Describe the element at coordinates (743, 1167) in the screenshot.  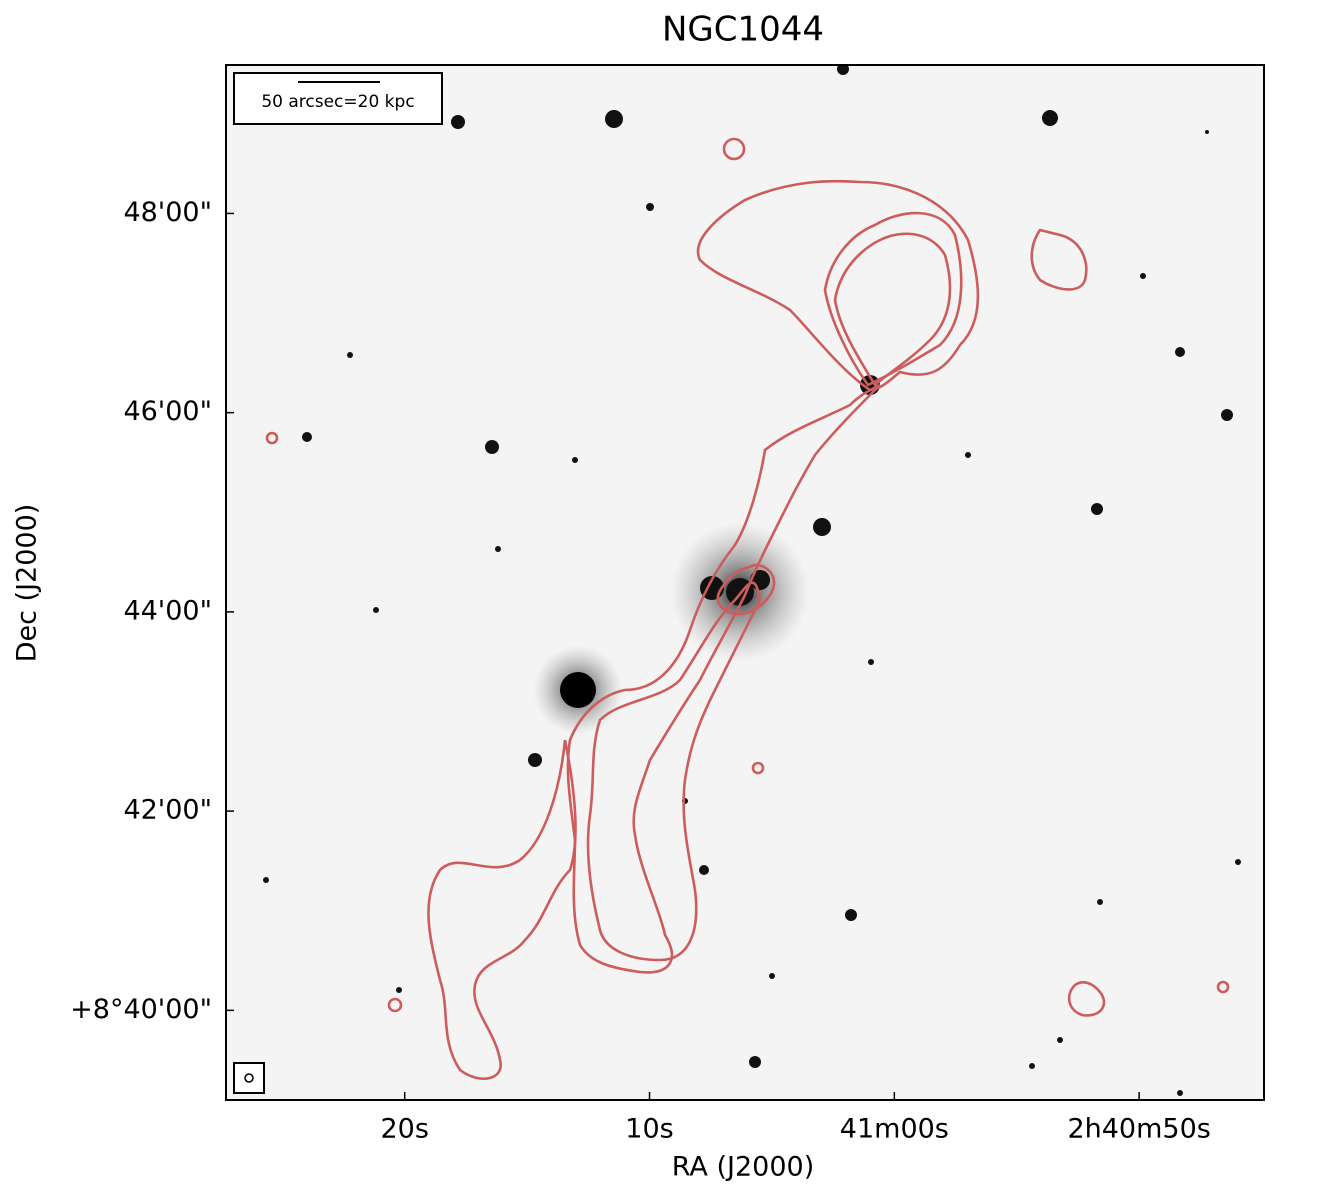
I see `x-axis-label: RA (J2000)` at that location.